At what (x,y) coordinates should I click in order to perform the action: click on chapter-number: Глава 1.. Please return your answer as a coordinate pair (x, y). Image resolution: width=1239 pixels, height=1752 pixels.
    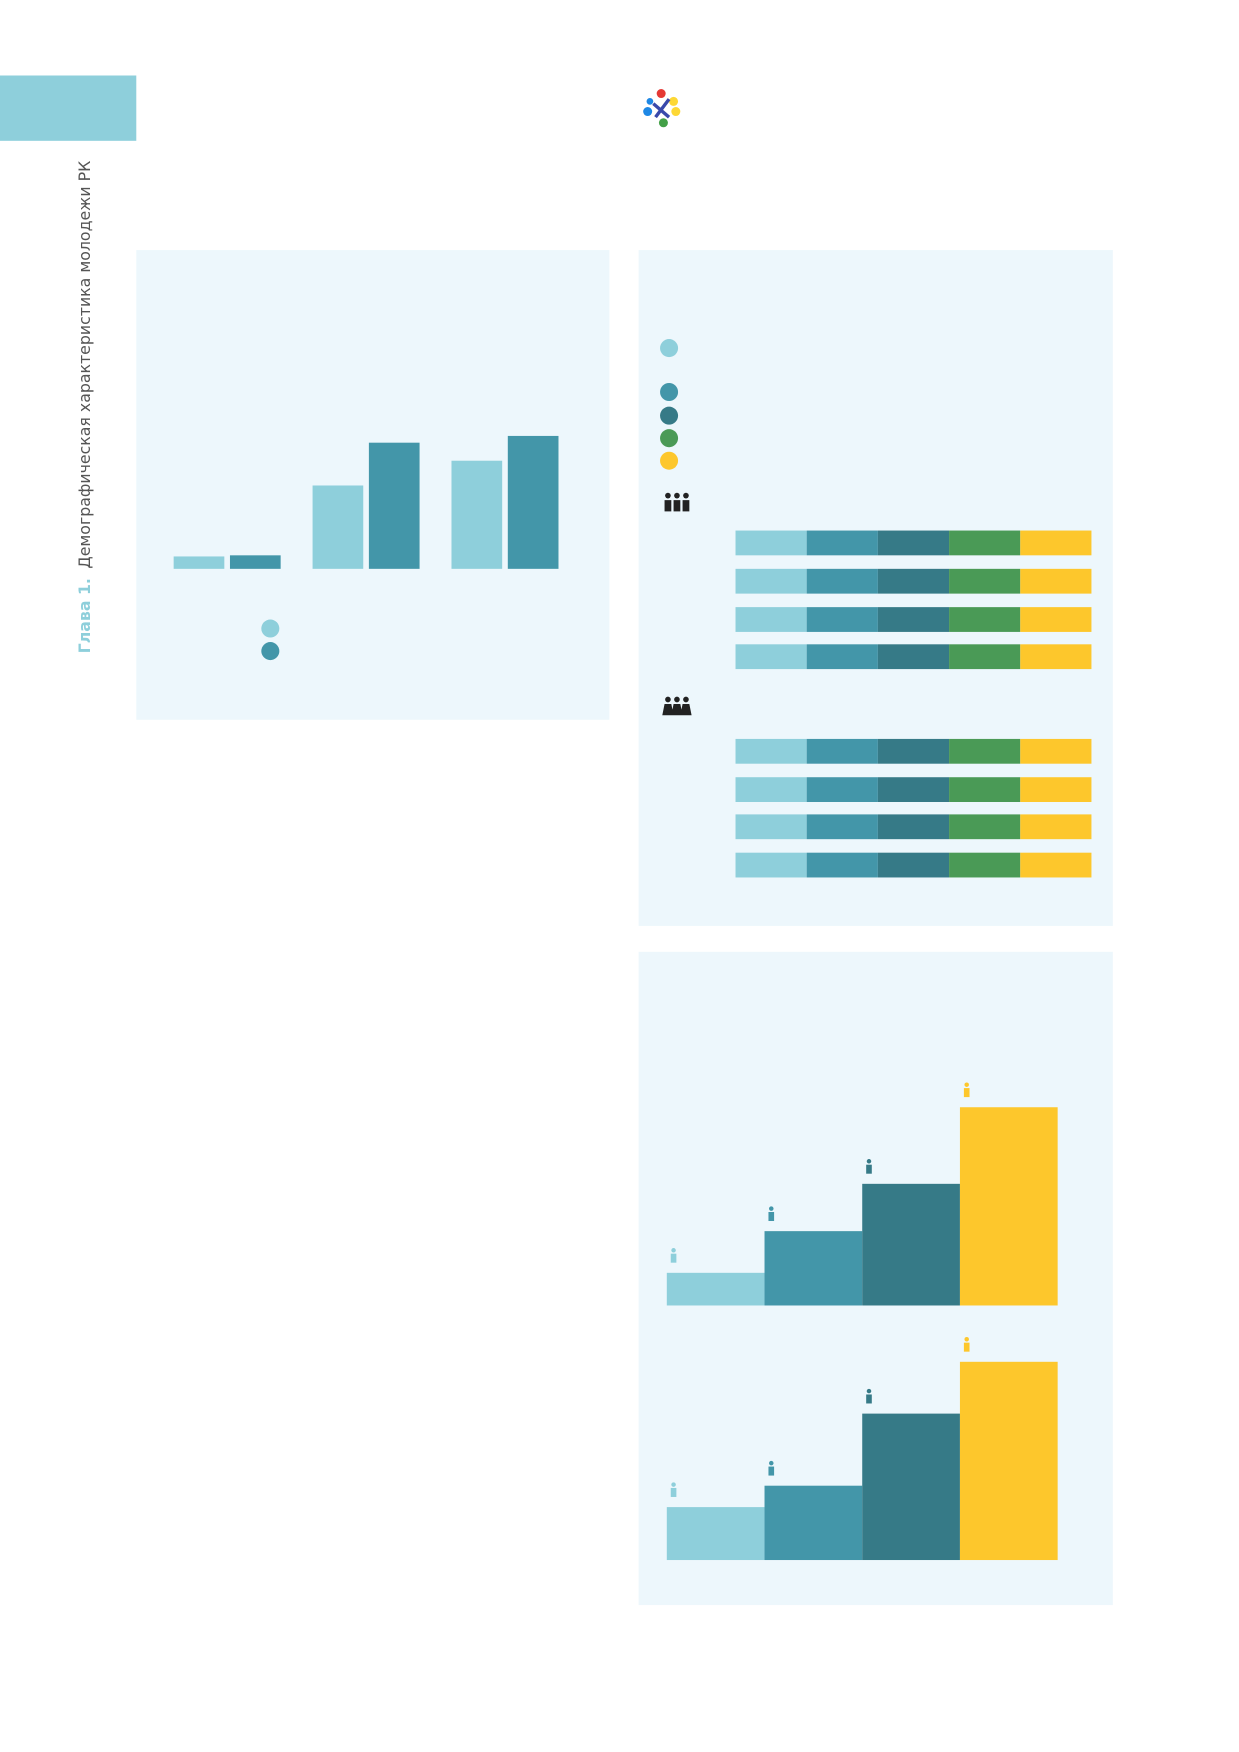
    Looking at the image, I should click on (84, 615).